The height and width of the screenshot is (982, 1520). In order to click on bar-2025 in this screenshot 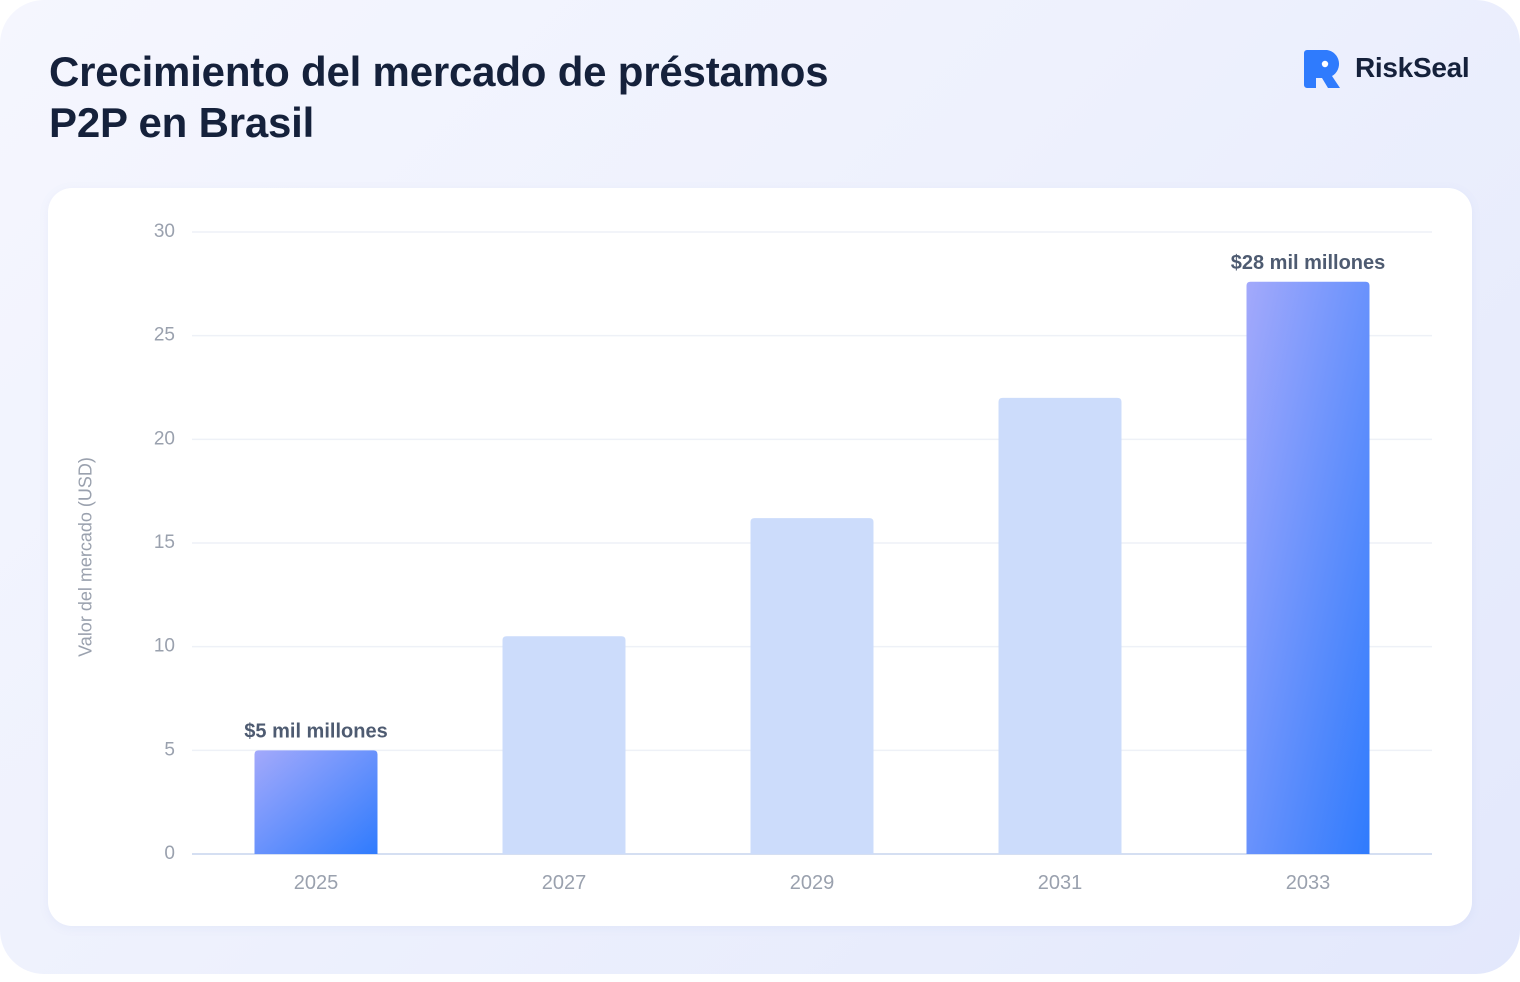, I will do `click(316, 802)`.